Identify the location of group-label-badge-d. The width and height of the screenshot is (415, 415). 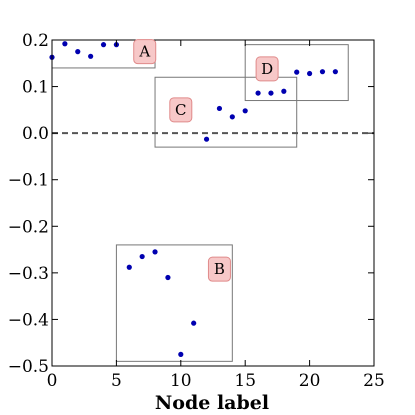
(267, 69).